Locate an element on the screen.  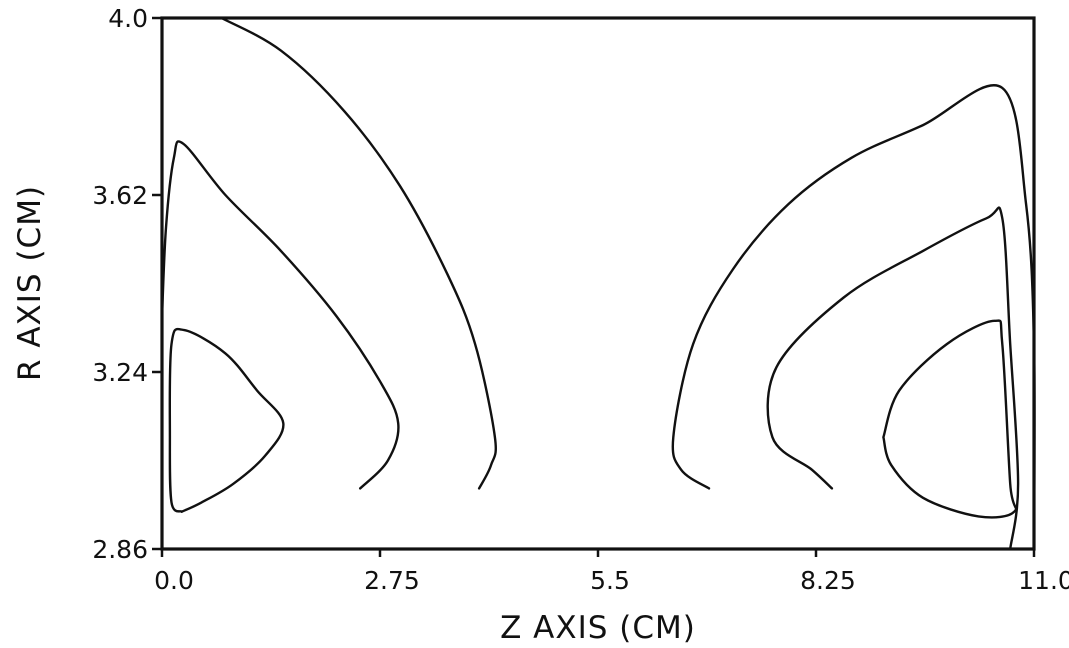
y-axis-title: R AXIS (CM) is located at coordinates (30, 283).